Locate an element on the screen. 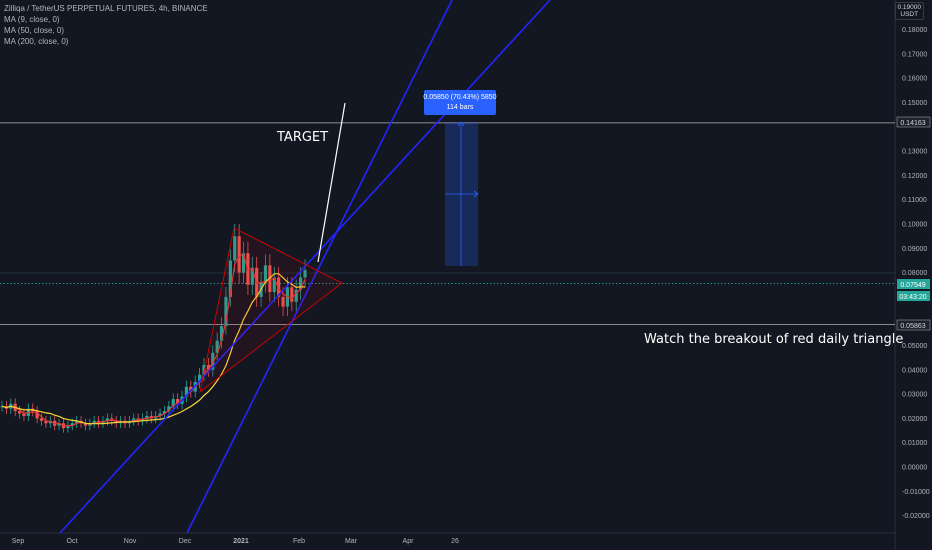 This screenshot has height=550, width=932. target-projection-line is located at coordinates (331, 182).